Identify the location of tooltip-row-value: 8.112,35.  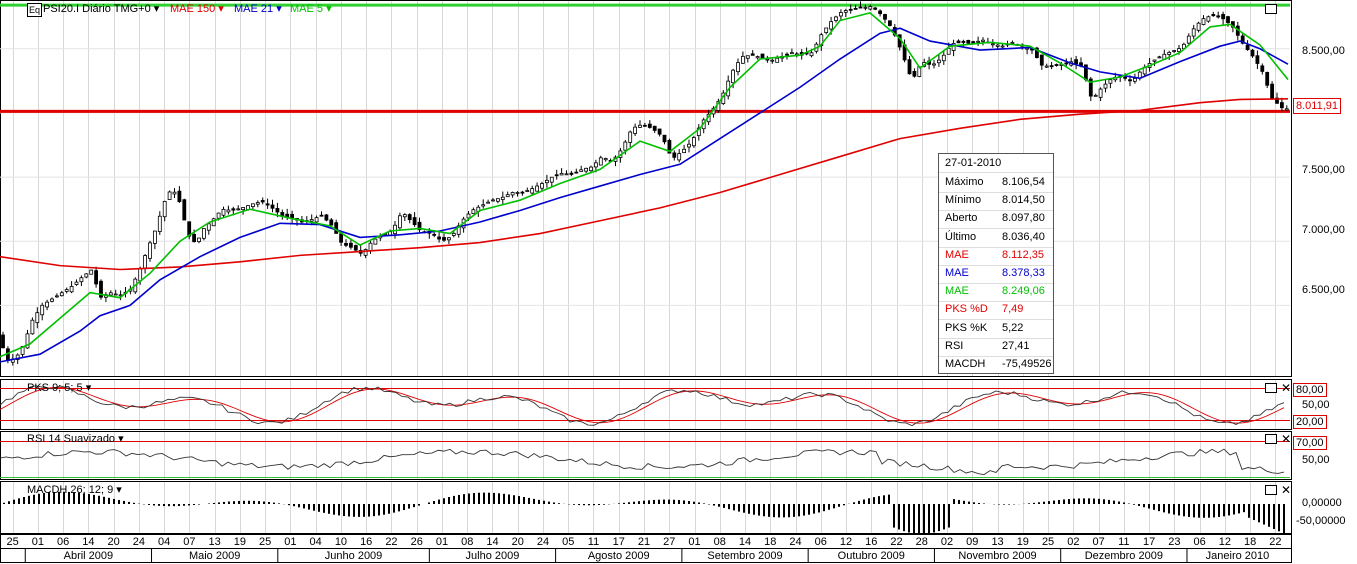
(1023, 254).